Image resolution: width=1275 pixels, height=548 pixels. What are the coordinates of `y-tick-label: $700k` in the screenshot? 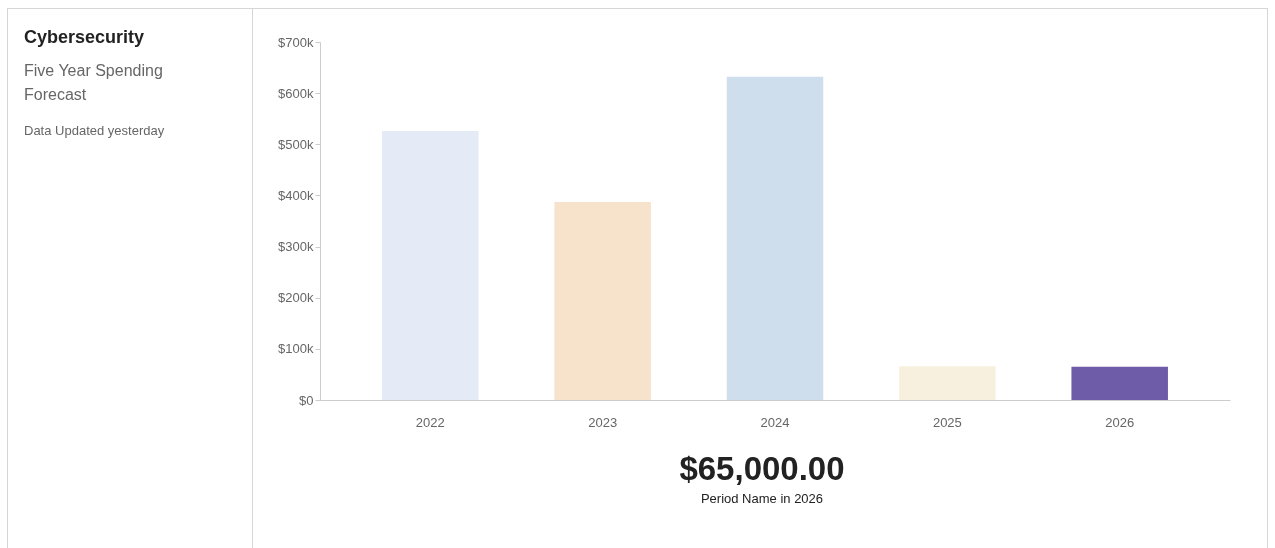 It's located at (296, 42).